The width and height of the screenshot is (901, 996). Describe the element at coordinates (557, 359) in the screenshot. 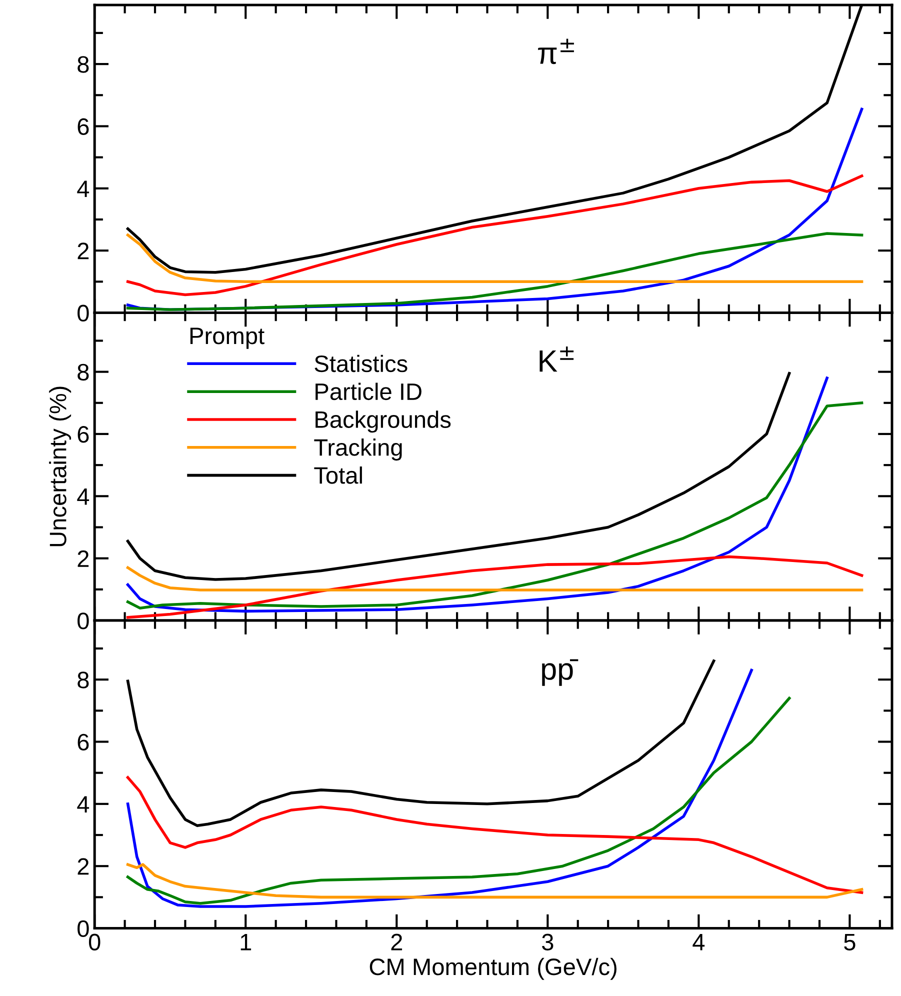

I see `text: K$^{±}$` at that location.